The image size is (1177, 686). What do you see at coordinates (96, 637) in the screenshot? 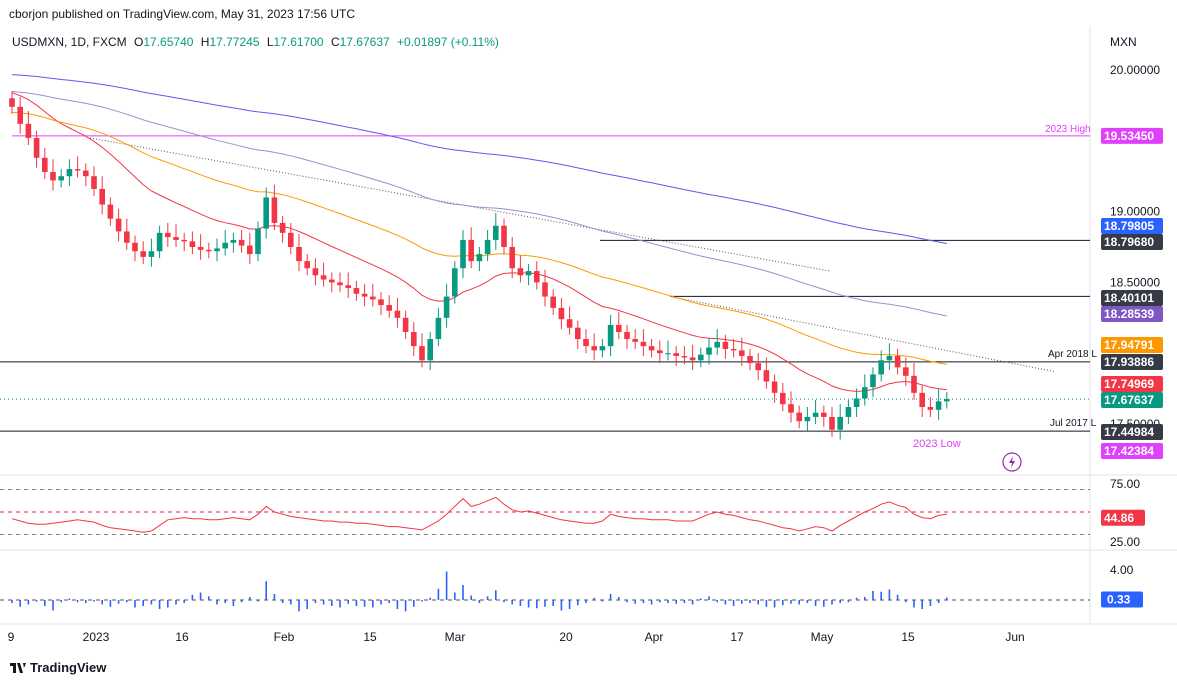
I see `time-tick-label: 2023` at bounding box center [96, 637].